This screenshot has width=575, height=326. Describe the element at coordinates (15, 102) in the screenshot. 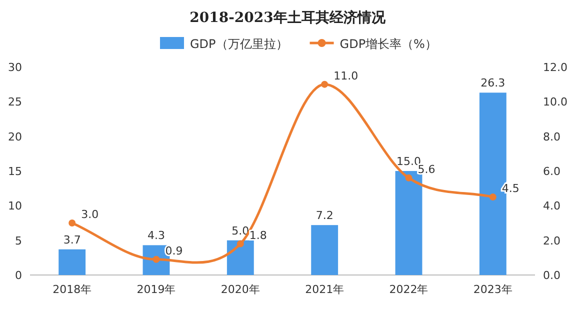

I see `y-tick-label: 25` at that location.